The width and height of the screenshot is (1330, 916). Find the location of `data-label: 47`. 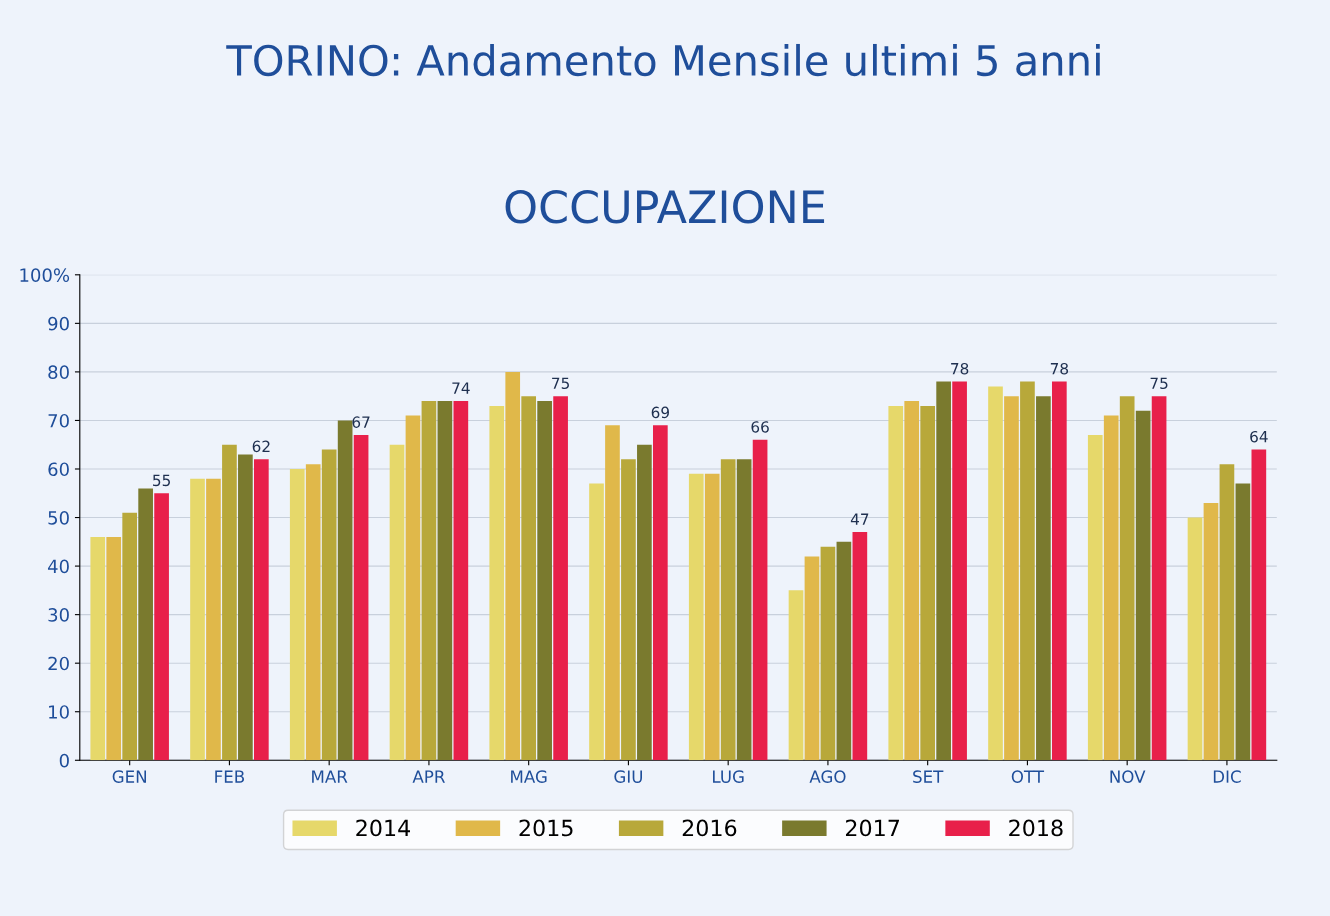

data-label: 47 is located at coordinates (859, 519).